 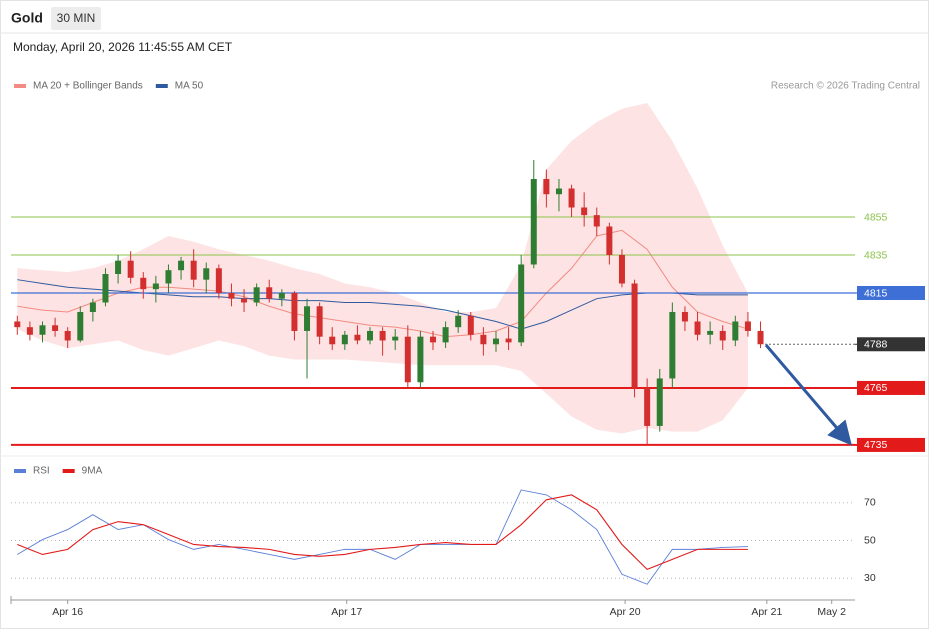 I want to click on interval: 30 MIN, so click(x=76, y=18).